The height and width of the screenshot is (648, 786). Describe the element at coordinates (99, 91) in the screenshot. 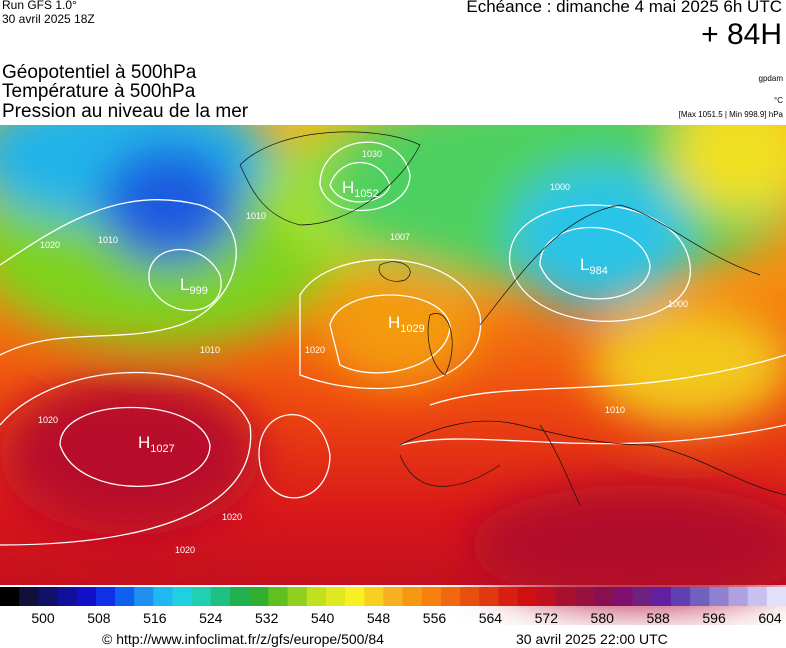

I see `title-2: Température à 500hPa` at that location.